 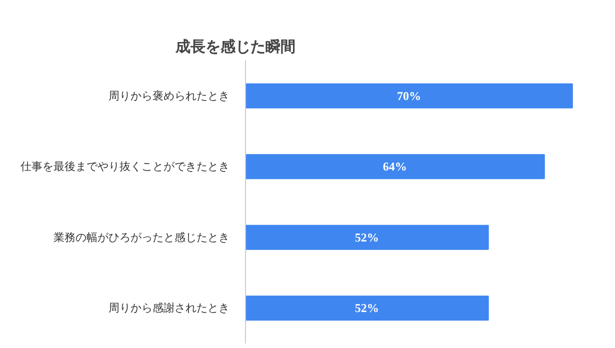 What do you see at coordinates (169, 308) in the screenshot?
I see `y-tick-label: 周りから感謝されたとき` at bounding box center [169, 308].